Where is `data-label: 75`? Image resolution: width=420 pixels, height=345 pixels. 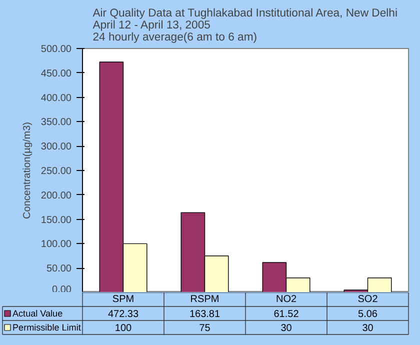
data-label: 75 is located at coordinates (205, 328).